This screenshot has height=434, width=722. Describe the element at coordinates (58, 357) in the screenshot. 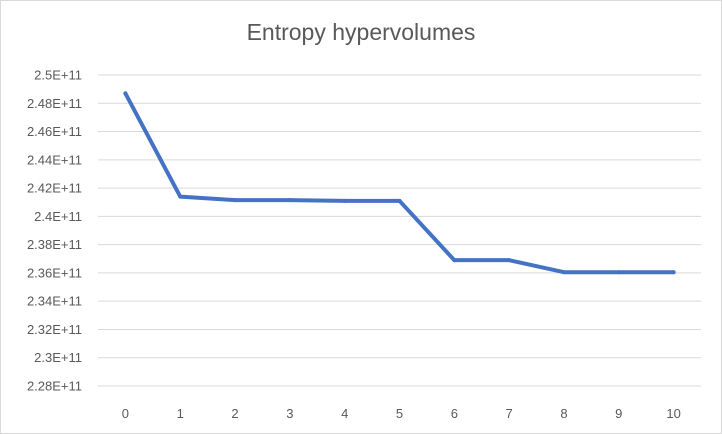

I see `y-tick-label: 2.3E+11` at that location.